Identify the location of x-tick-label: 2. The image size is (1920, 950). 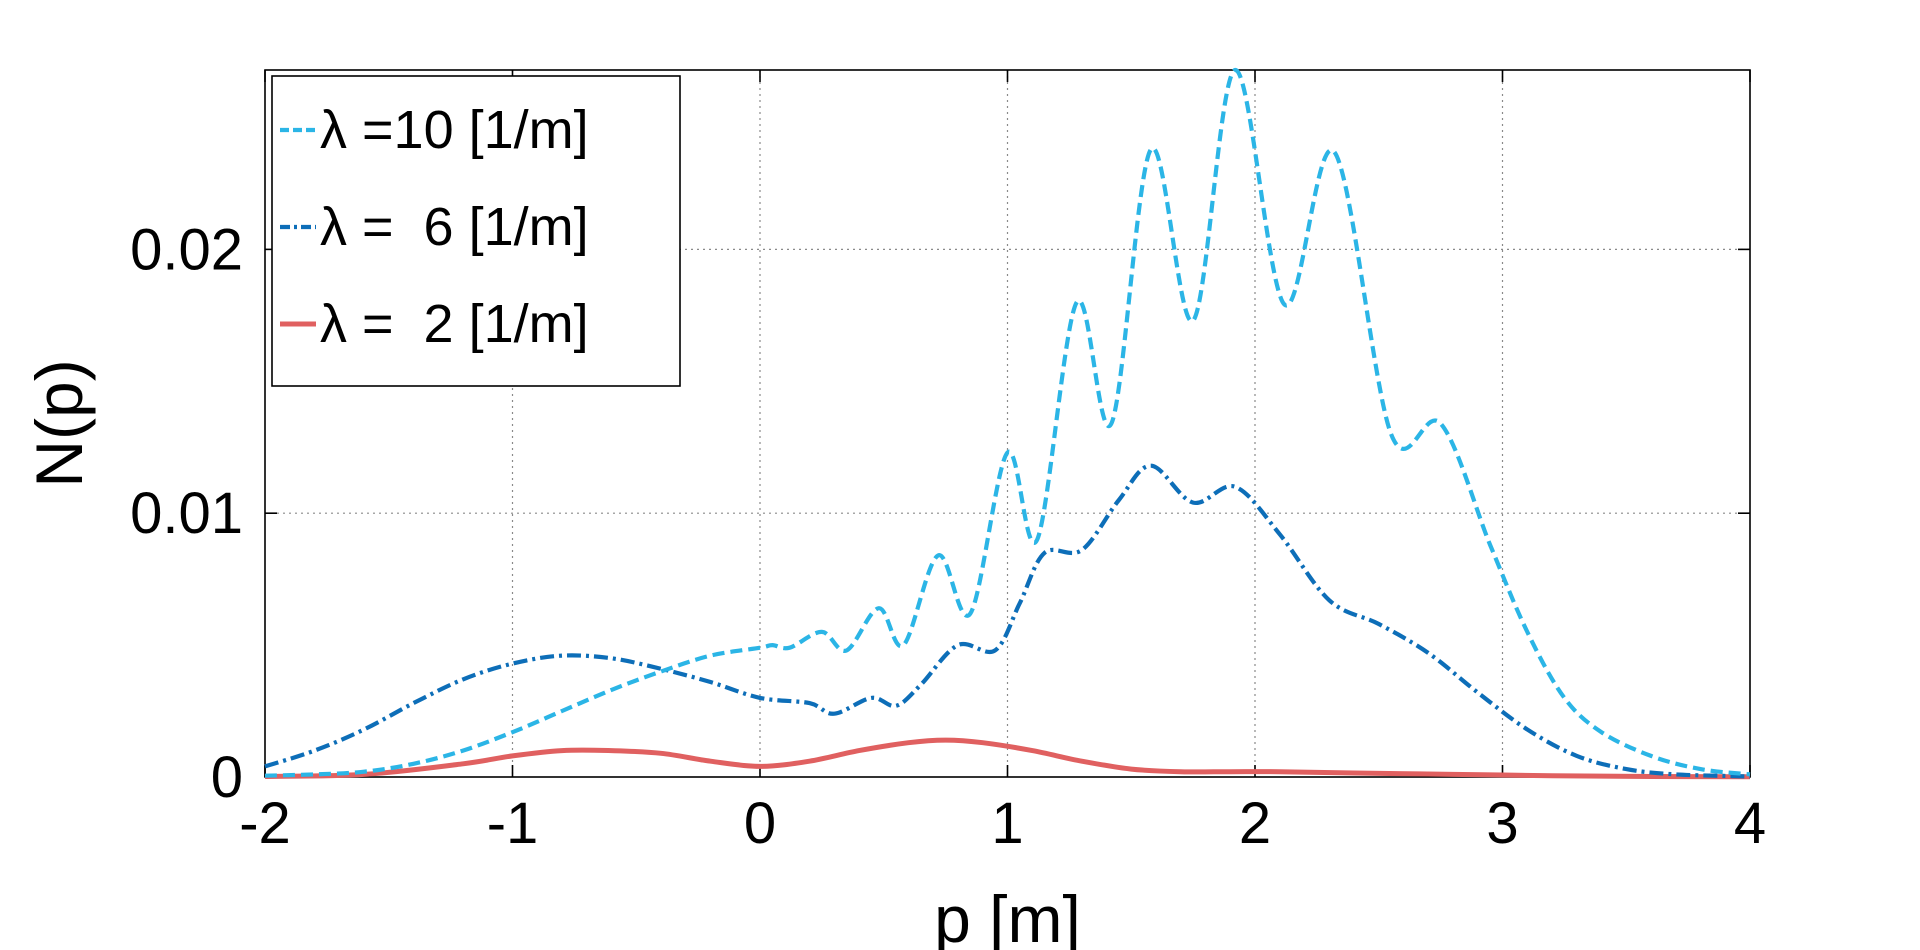
(1255, 823).